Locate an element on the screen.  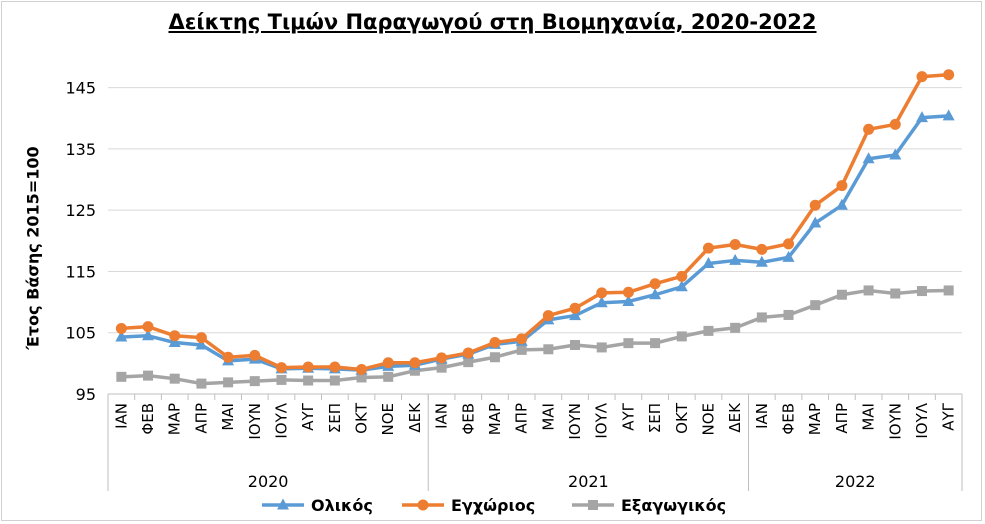
y-tick-label: 125 is located at coordinates (80, 210).